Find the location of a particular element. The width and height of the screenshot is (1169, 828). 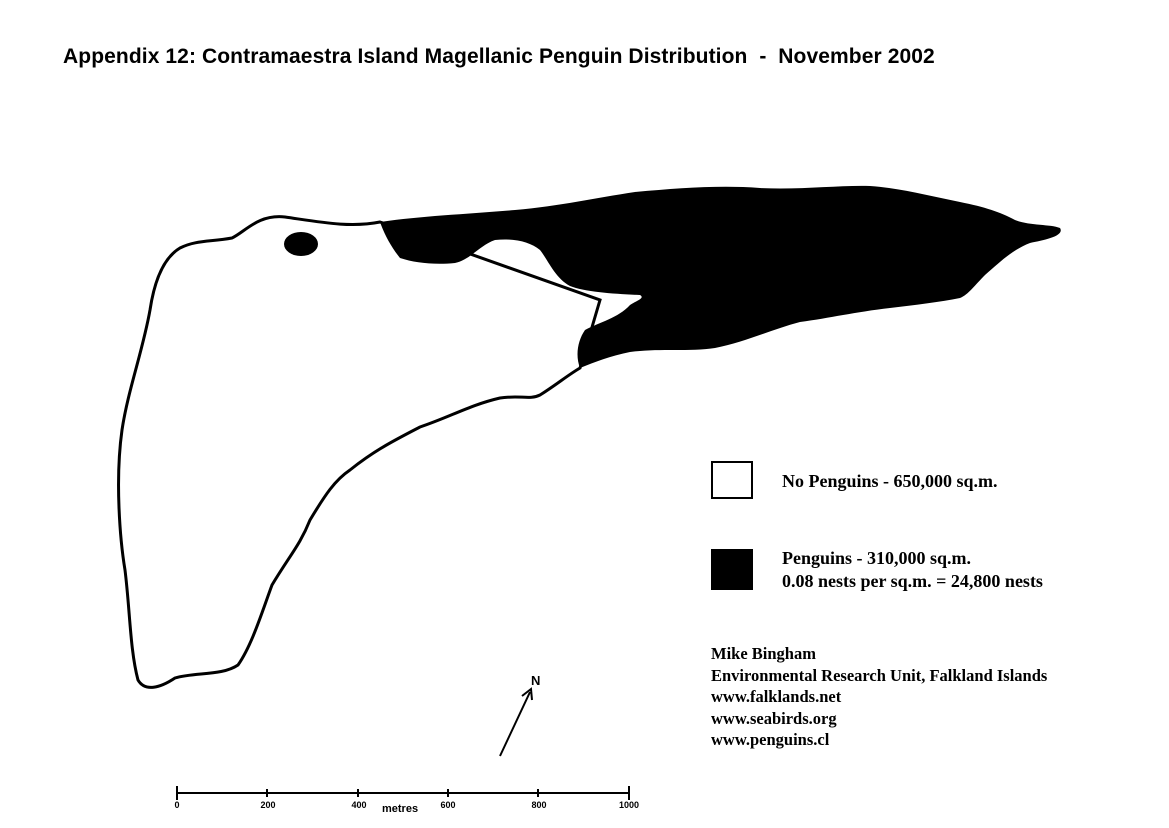

scale-bar is located at coordinates (403, 793).